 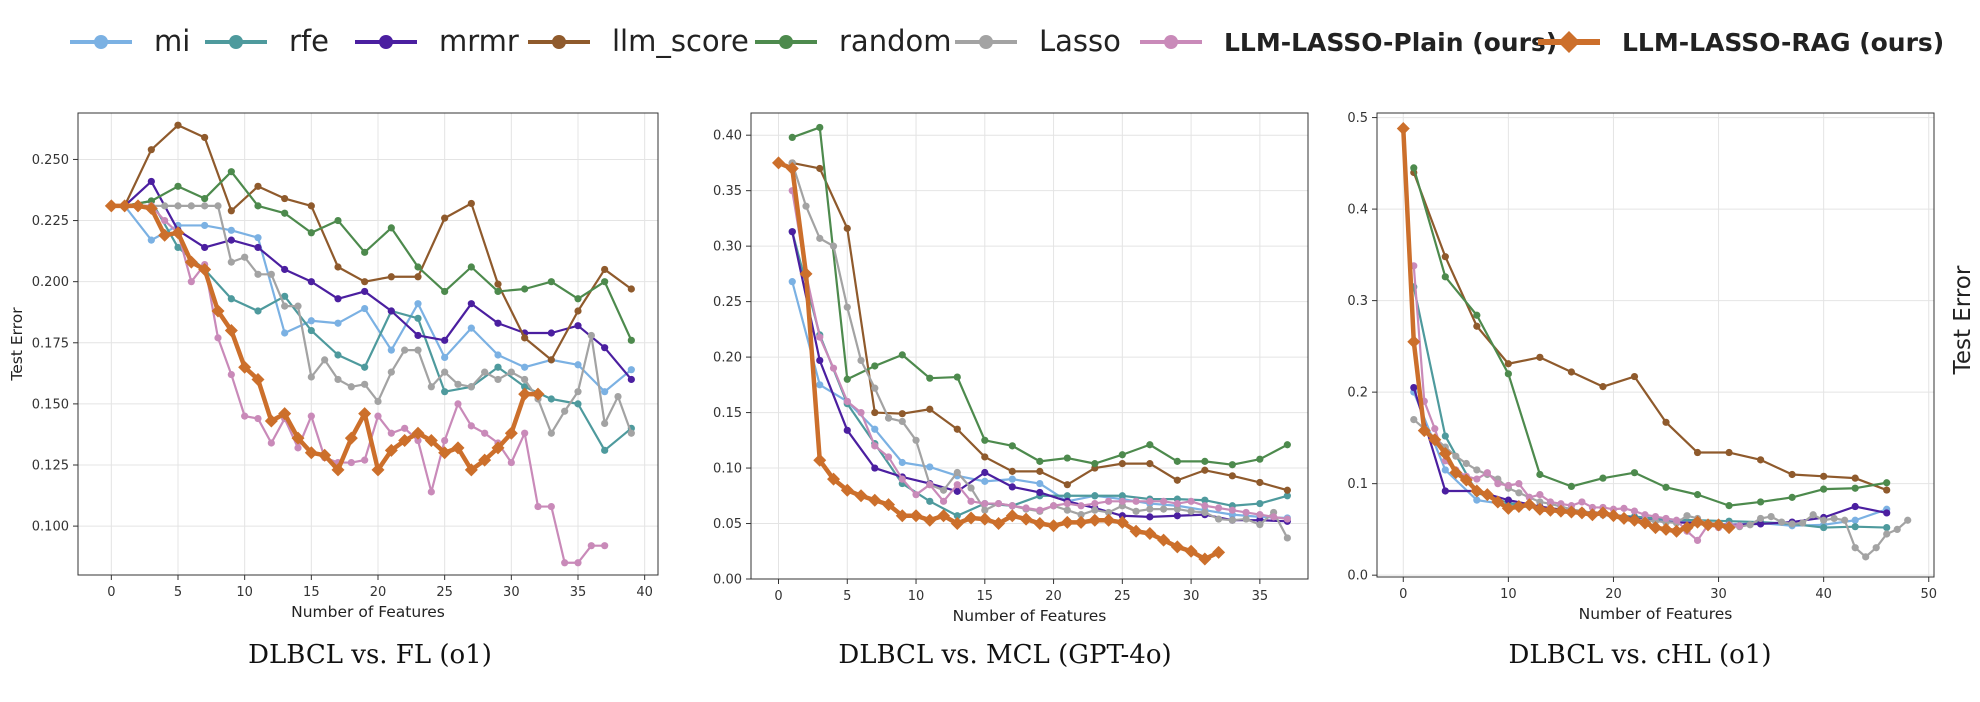 I want to click on x-tick-label: 25, so click(x=1122, y=596).